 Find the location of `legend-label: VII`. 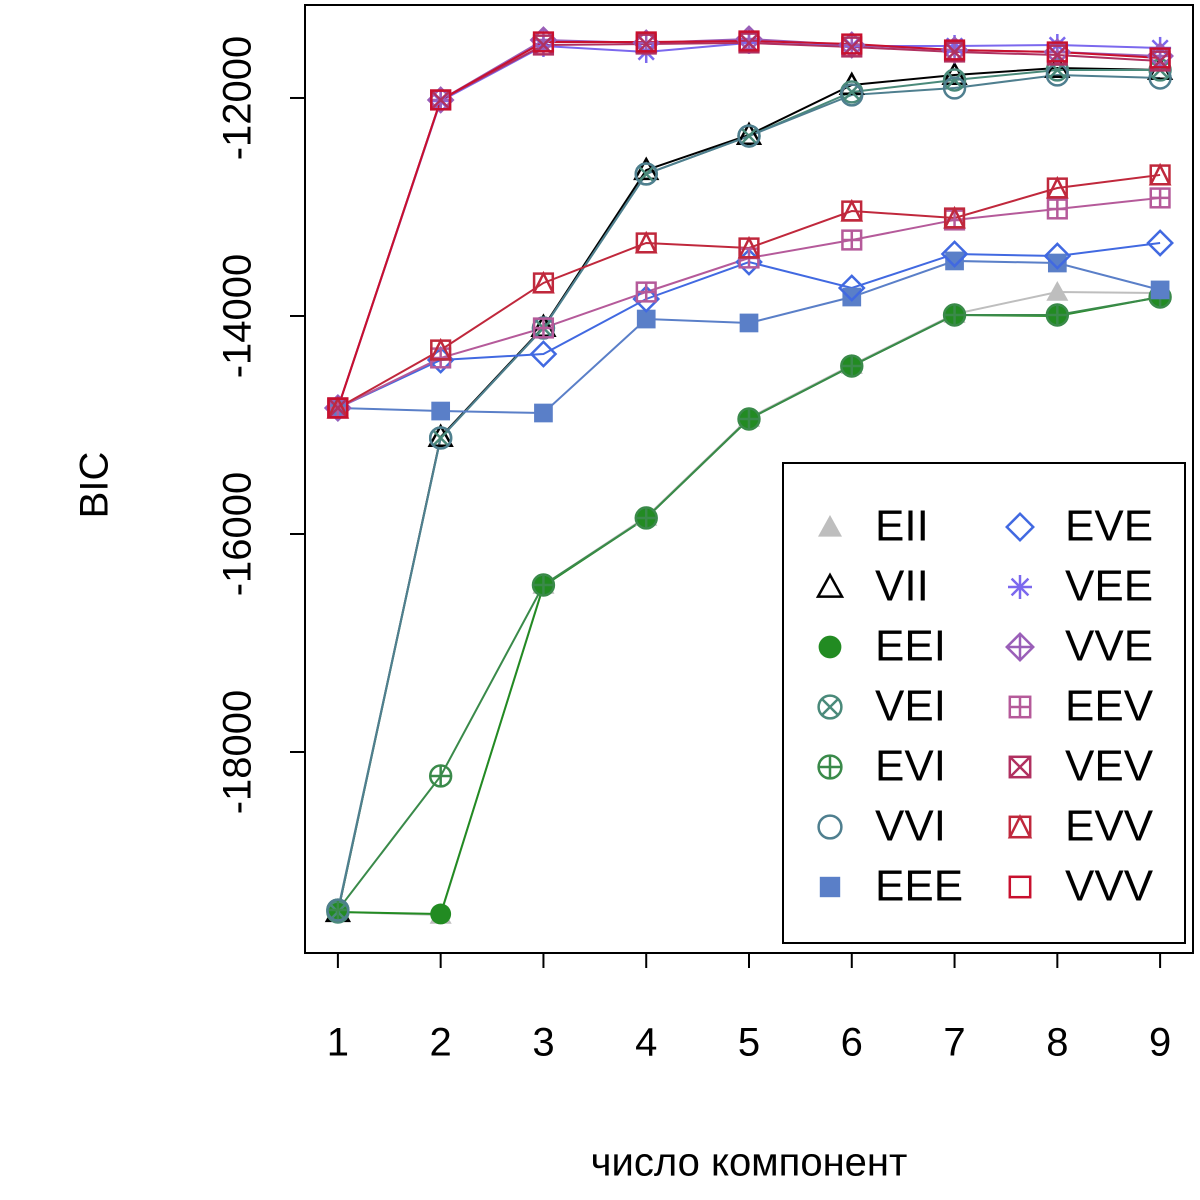

legend-label: VII is located at coordinates (902, 586).